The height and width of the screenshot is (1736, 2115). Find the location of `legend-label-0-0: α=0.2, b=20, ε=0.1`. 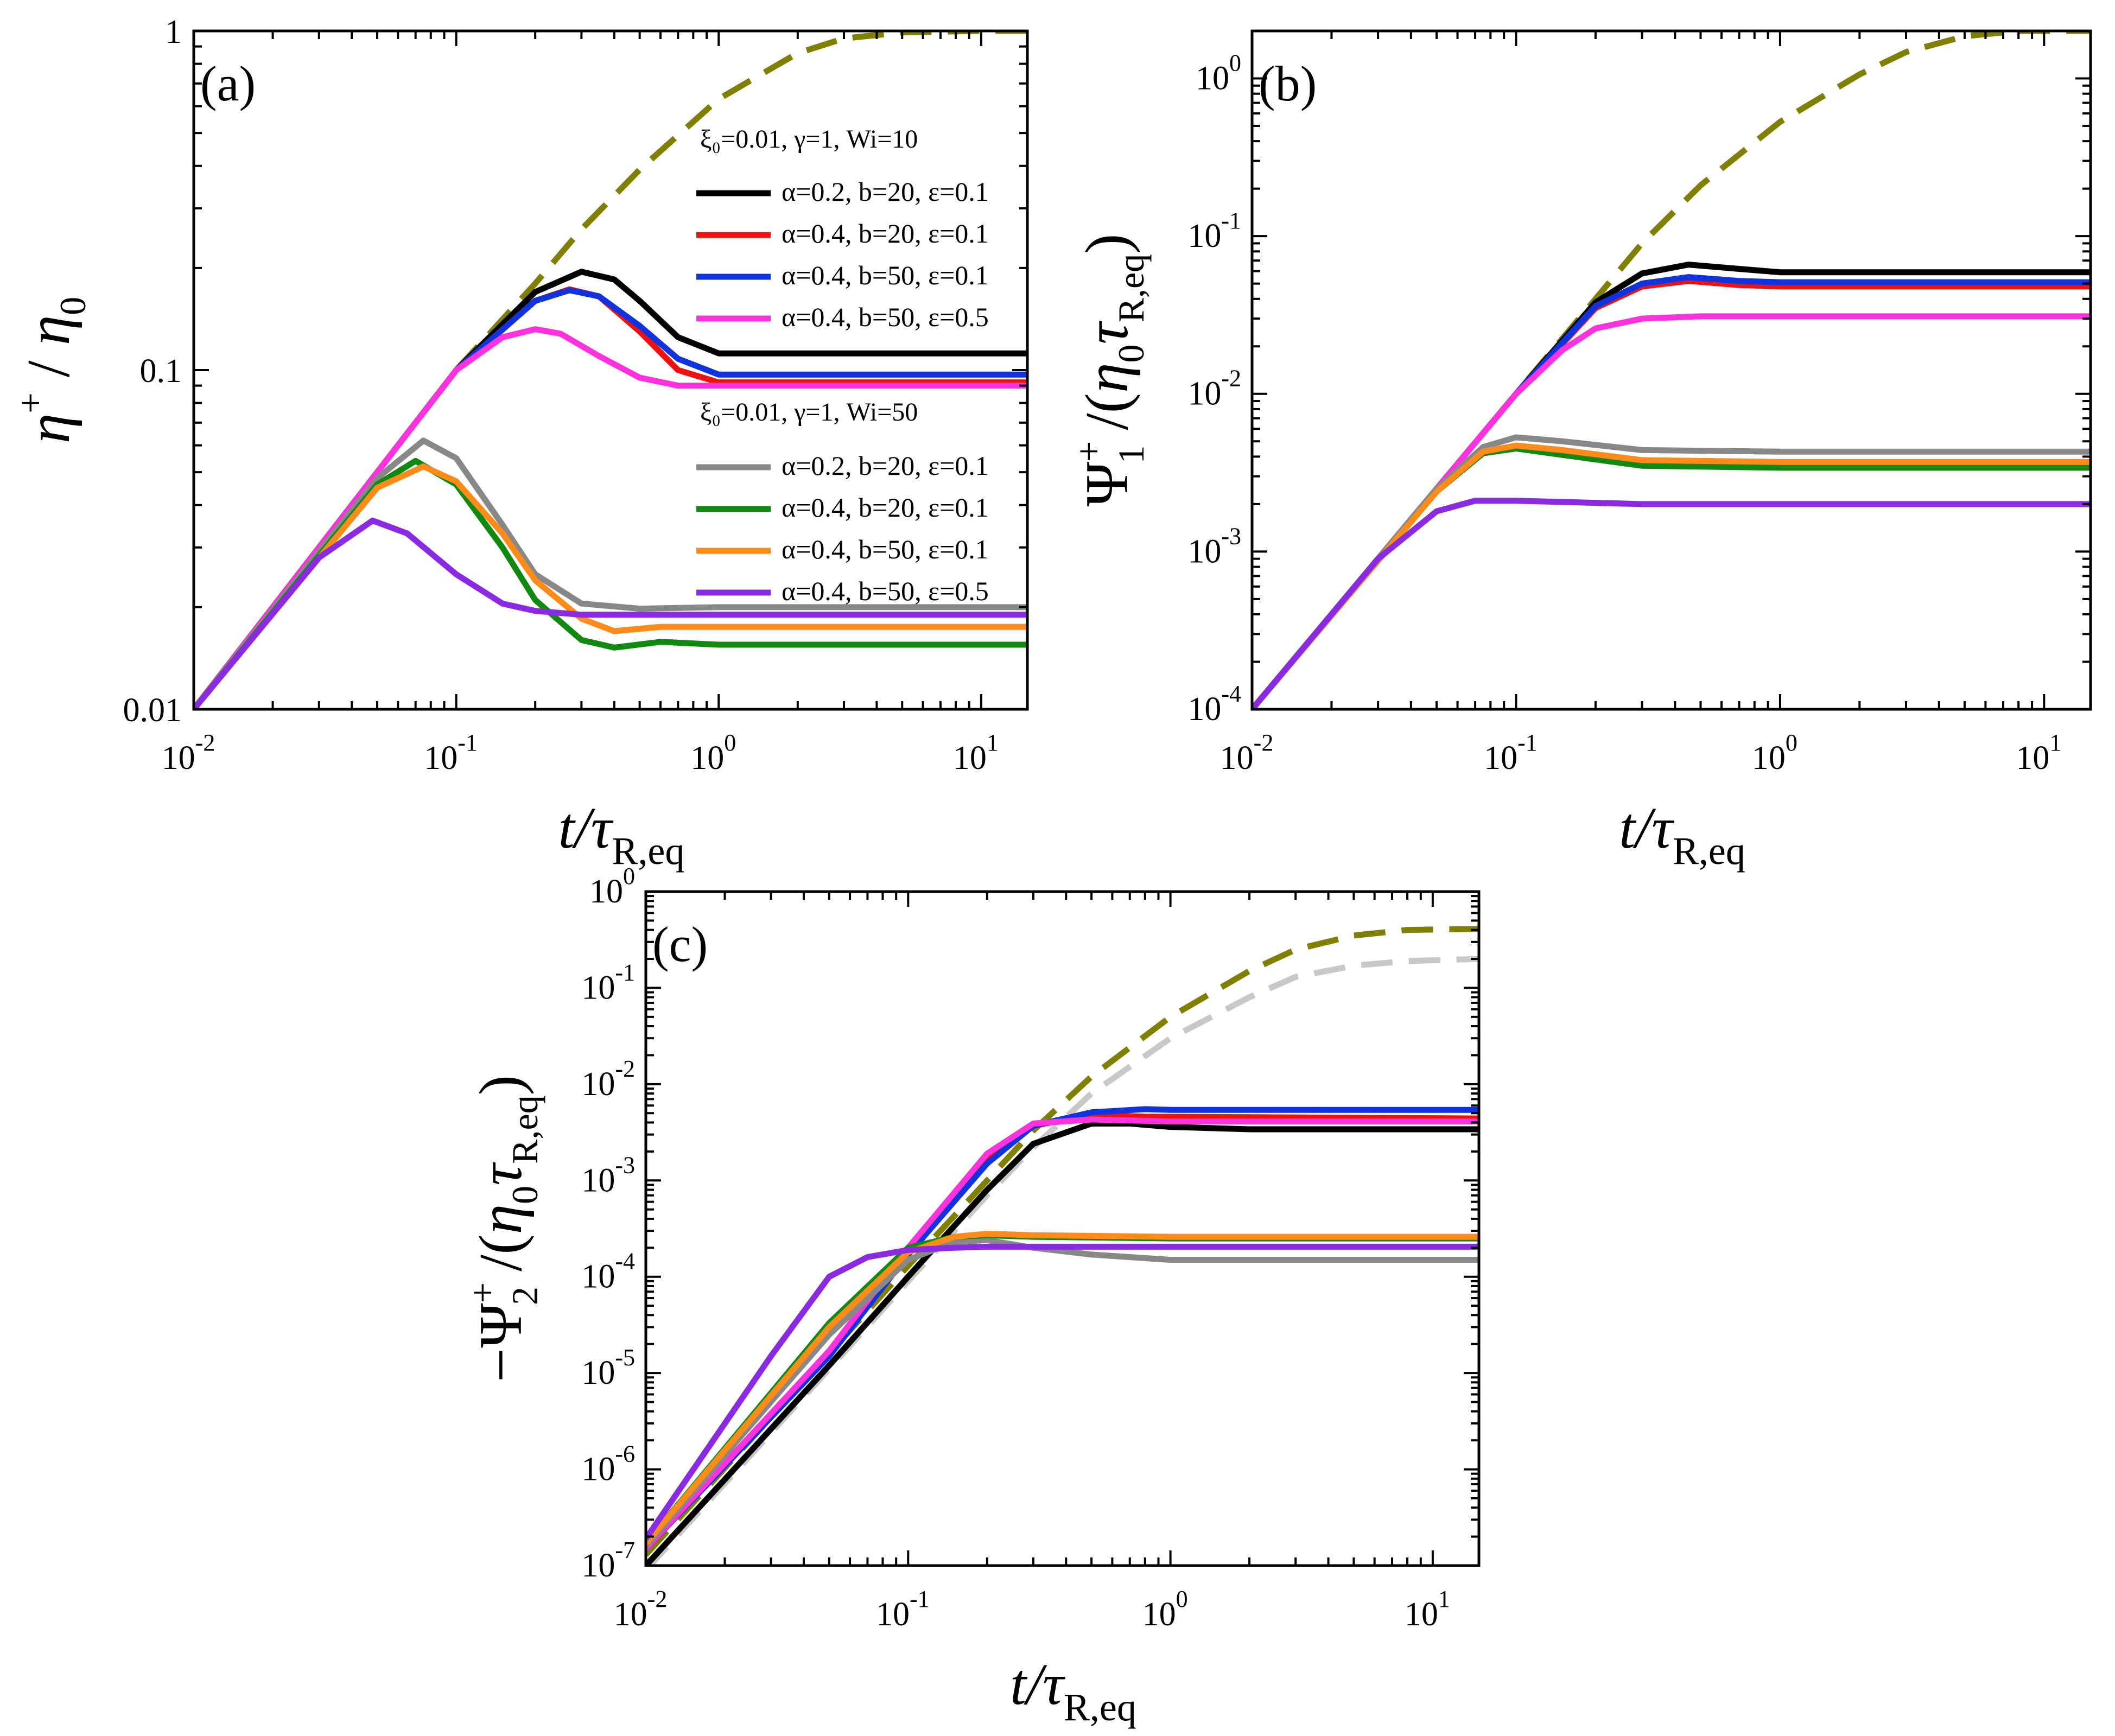

legend-label-0-0: α=0.2, b=20, ε=0.1 is located at coordinates (886, 191).